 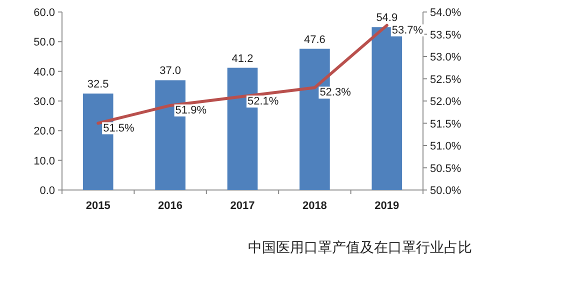 I want to click on data-label: 53.7%, so click(x=408, y=30).